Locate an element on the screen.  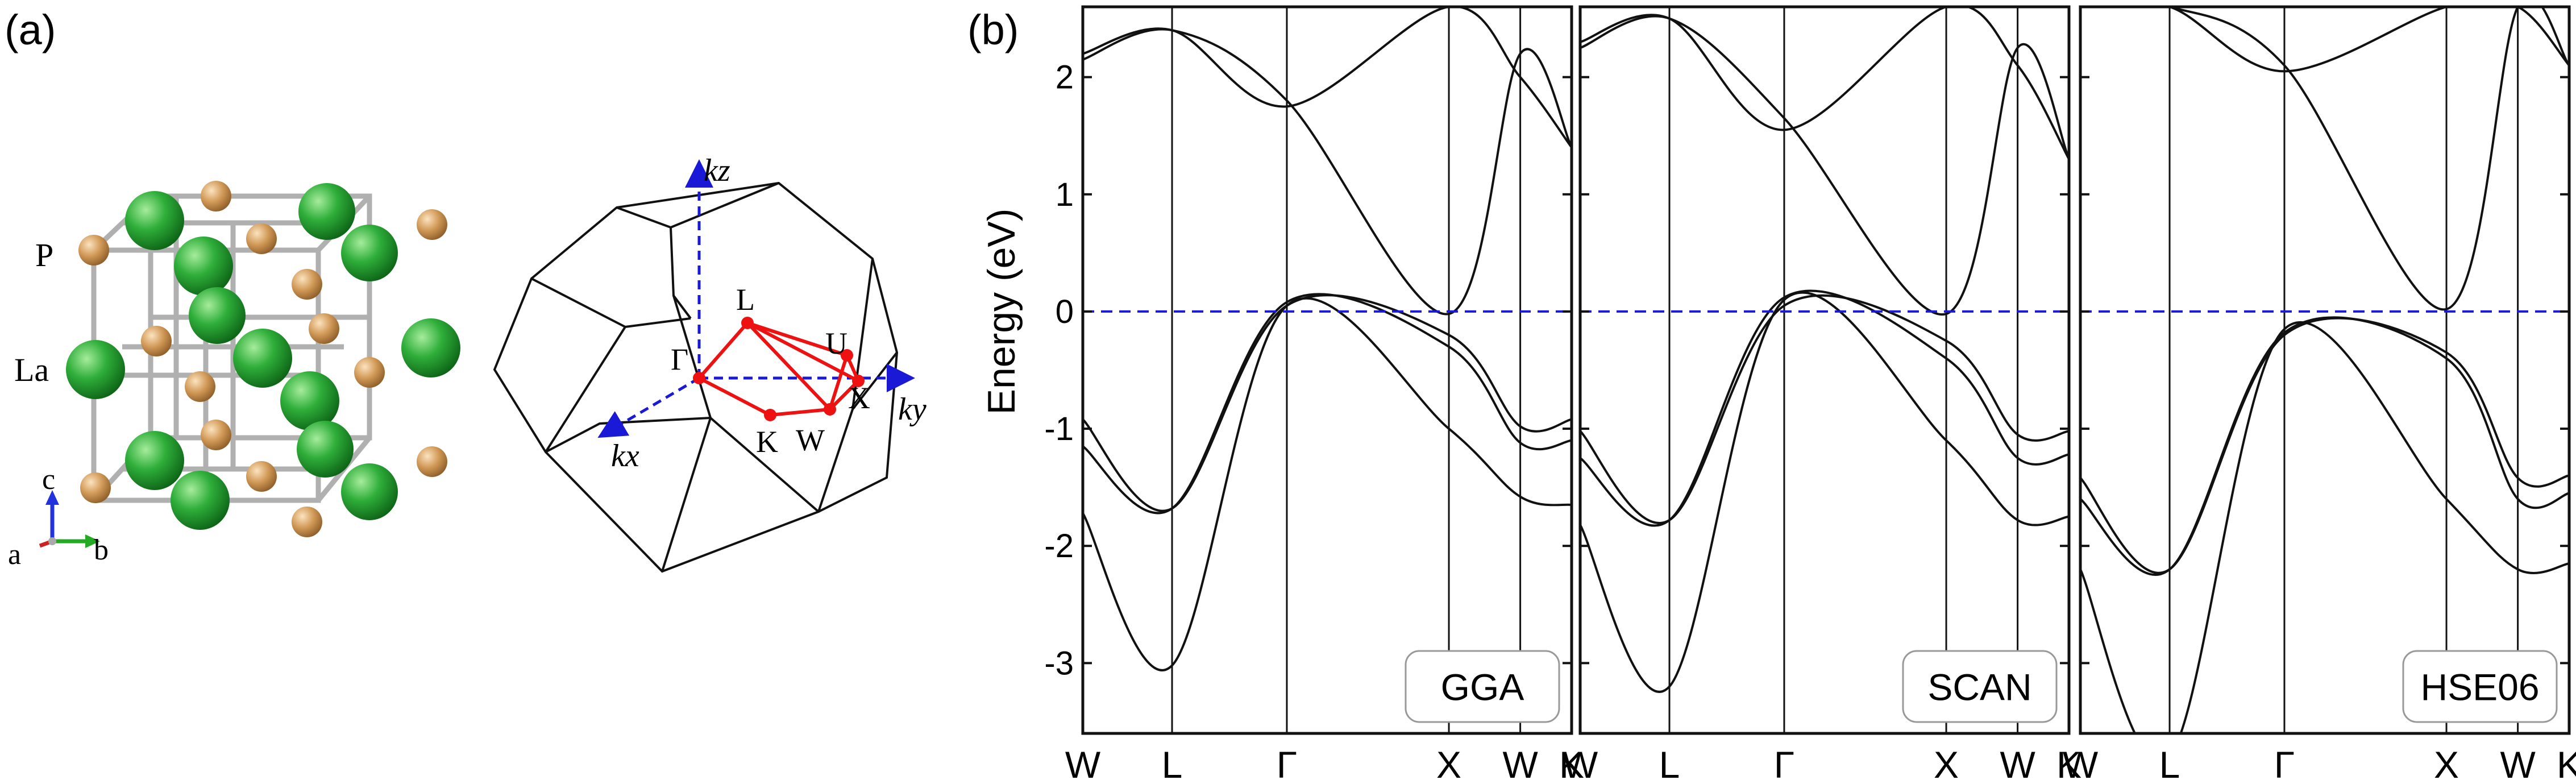
method-legend: SCAN is located at coordinates (1980, 686).